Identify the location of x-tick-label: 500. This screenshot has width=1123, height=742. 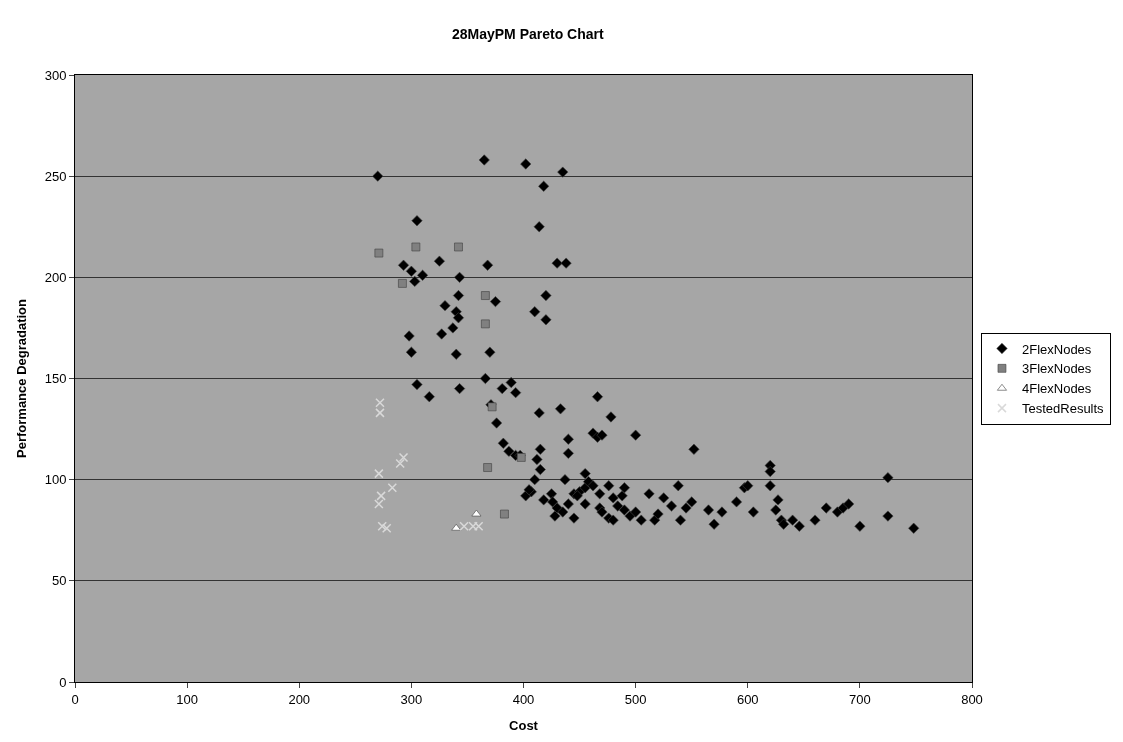
(635, 699).